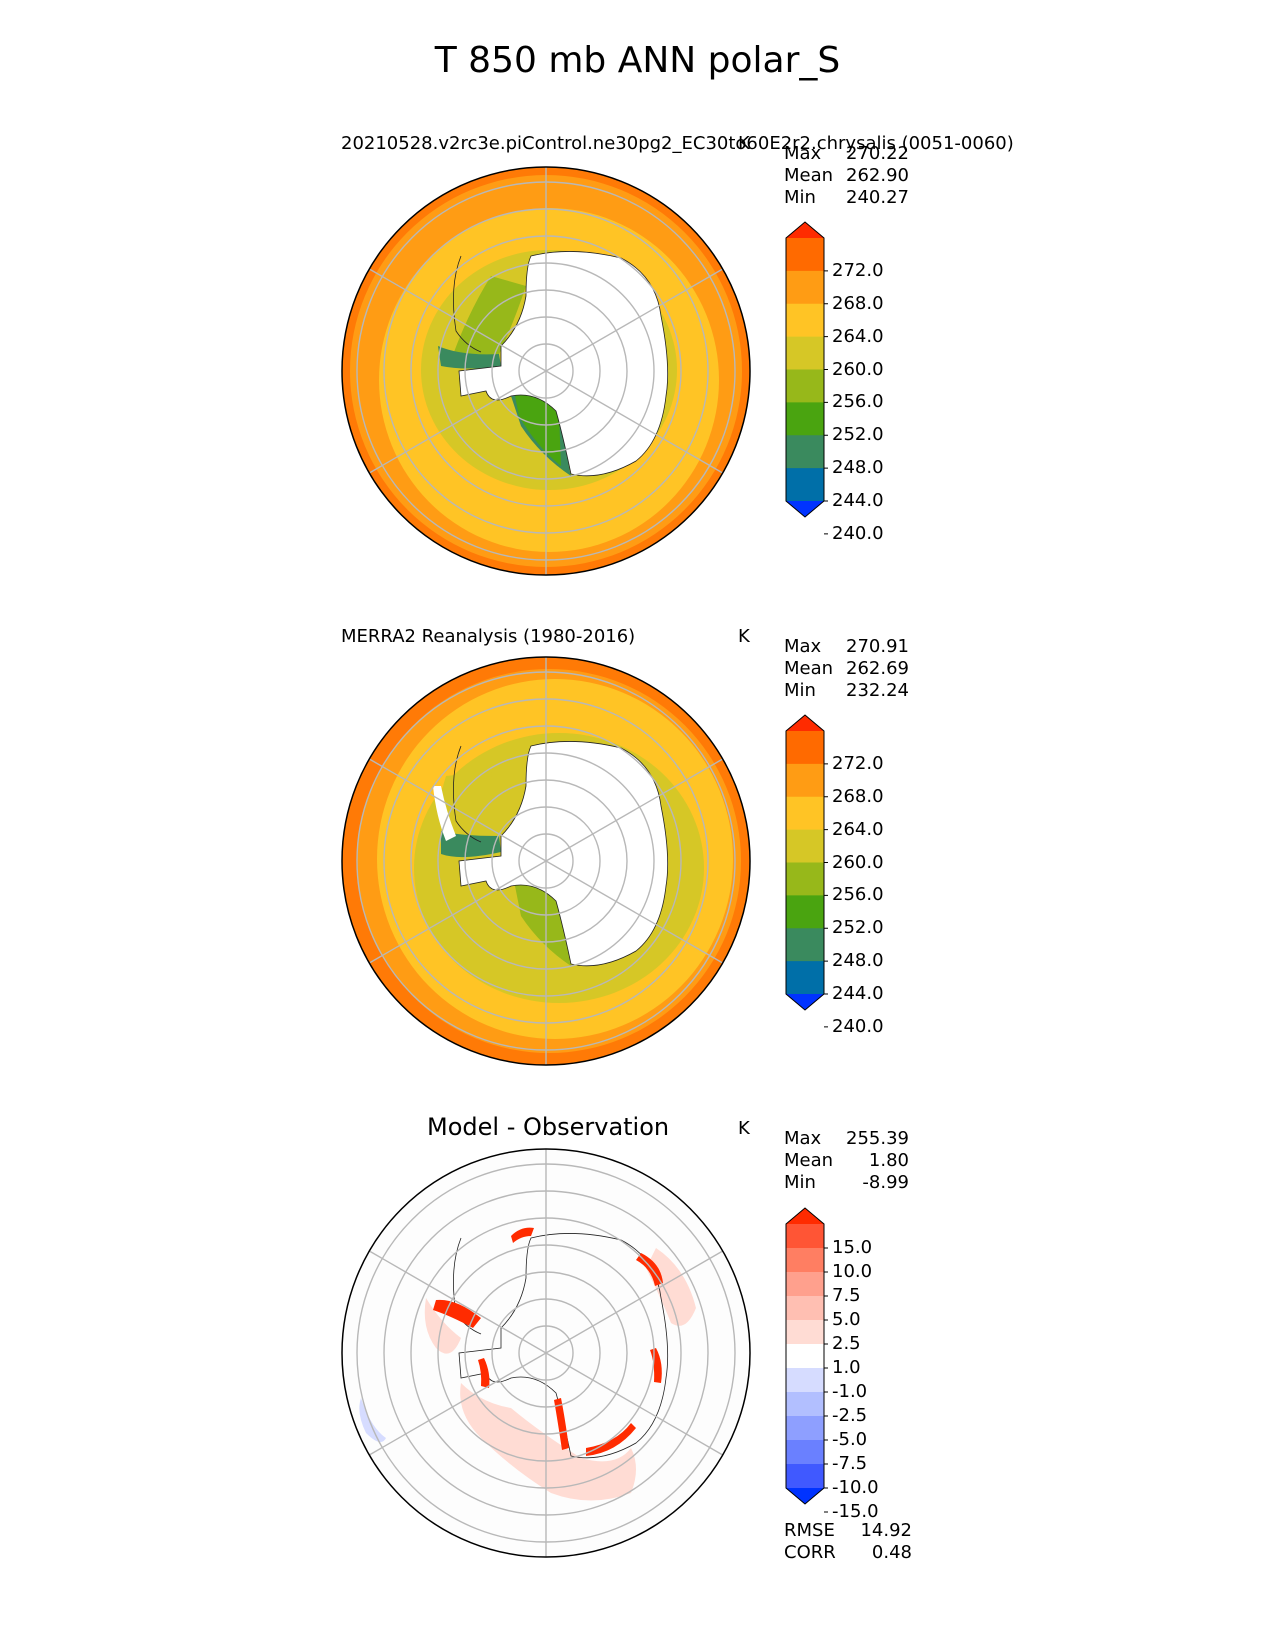  What do you see at coordinates (846, 646) in the screenshot?
I see `stat-max-reference: Max 270.91` at bounding box center [846, 646].